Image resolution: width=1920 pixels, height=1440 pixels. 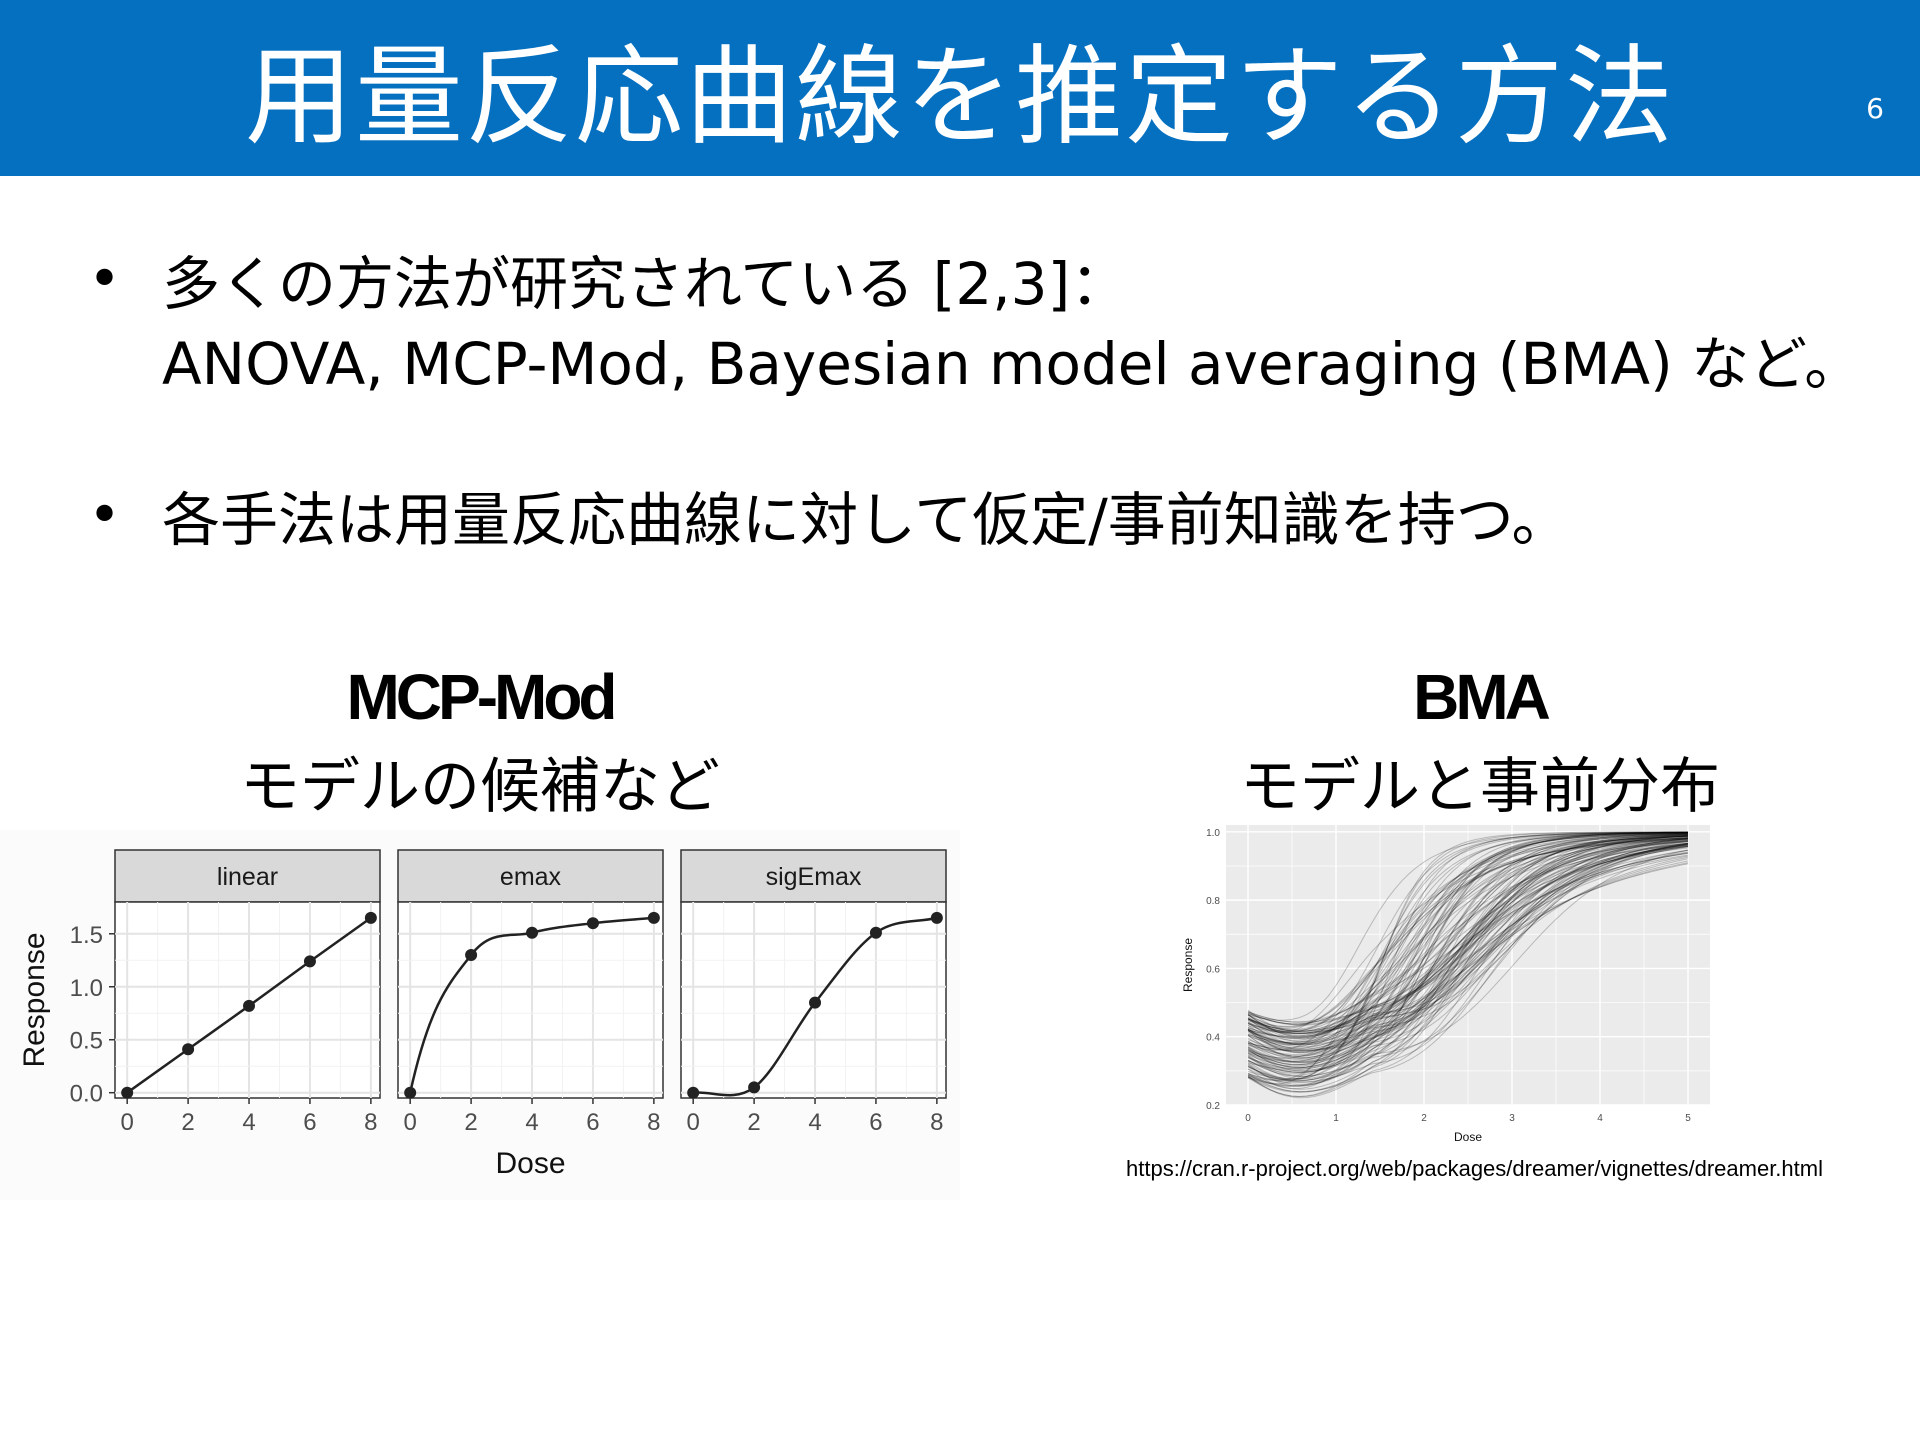 I want to click on bullet-1-line-1: 多くの方法が研究されている [2,3]：, so click(x=645, y=284).